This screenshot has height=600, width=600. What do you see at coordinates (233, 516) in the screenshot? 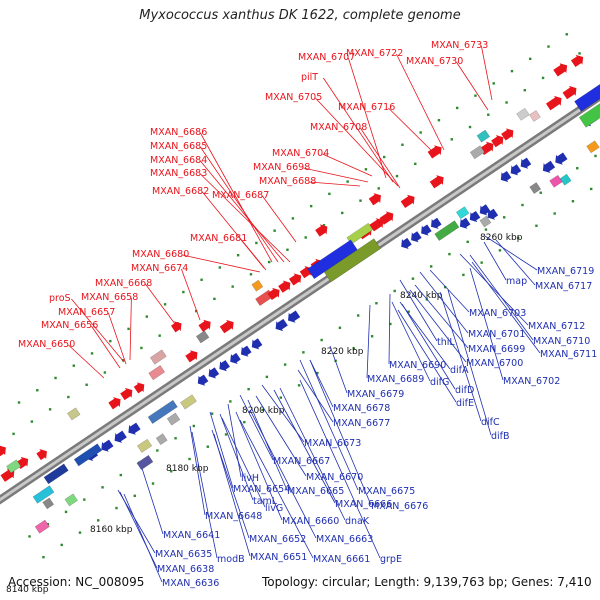
I see `gene-label-reverse: MXAN_6648` at bounding box center [233, 516].